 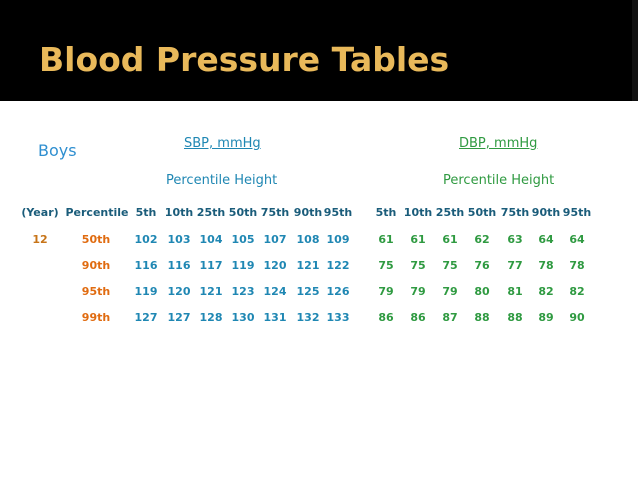 What do you see at coordinates (515, 212) in the screenshot?
I see `dbp-col-header: 75th` at bounding box center [515, 212].